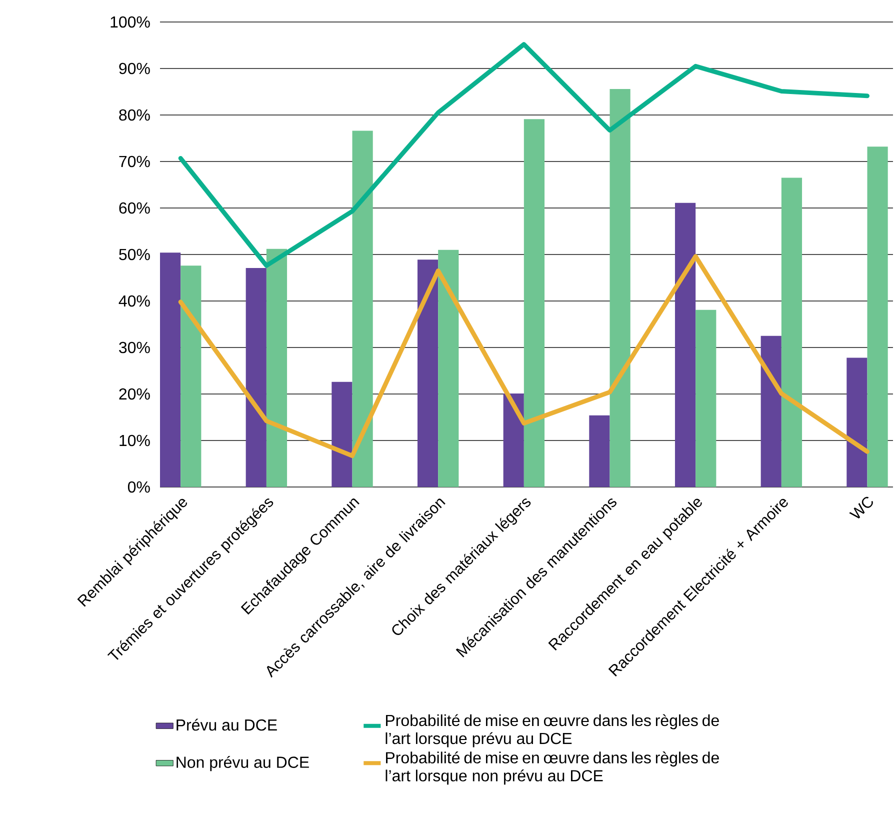 This screenshot has width=895, height=829. What do you see at coordinates (242, 764) in the screenshot?
I see `legend-label: Non prévu au DCE` at bounding box center [242, 764].